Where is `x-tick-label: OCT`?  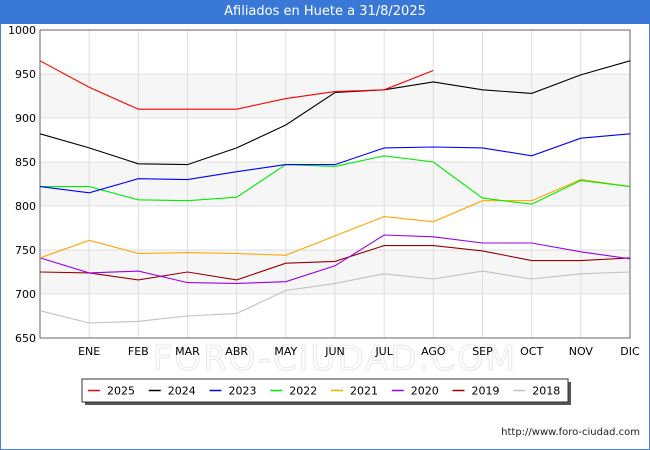
x-tick-label: OCT is located at coordinates (531, 351).